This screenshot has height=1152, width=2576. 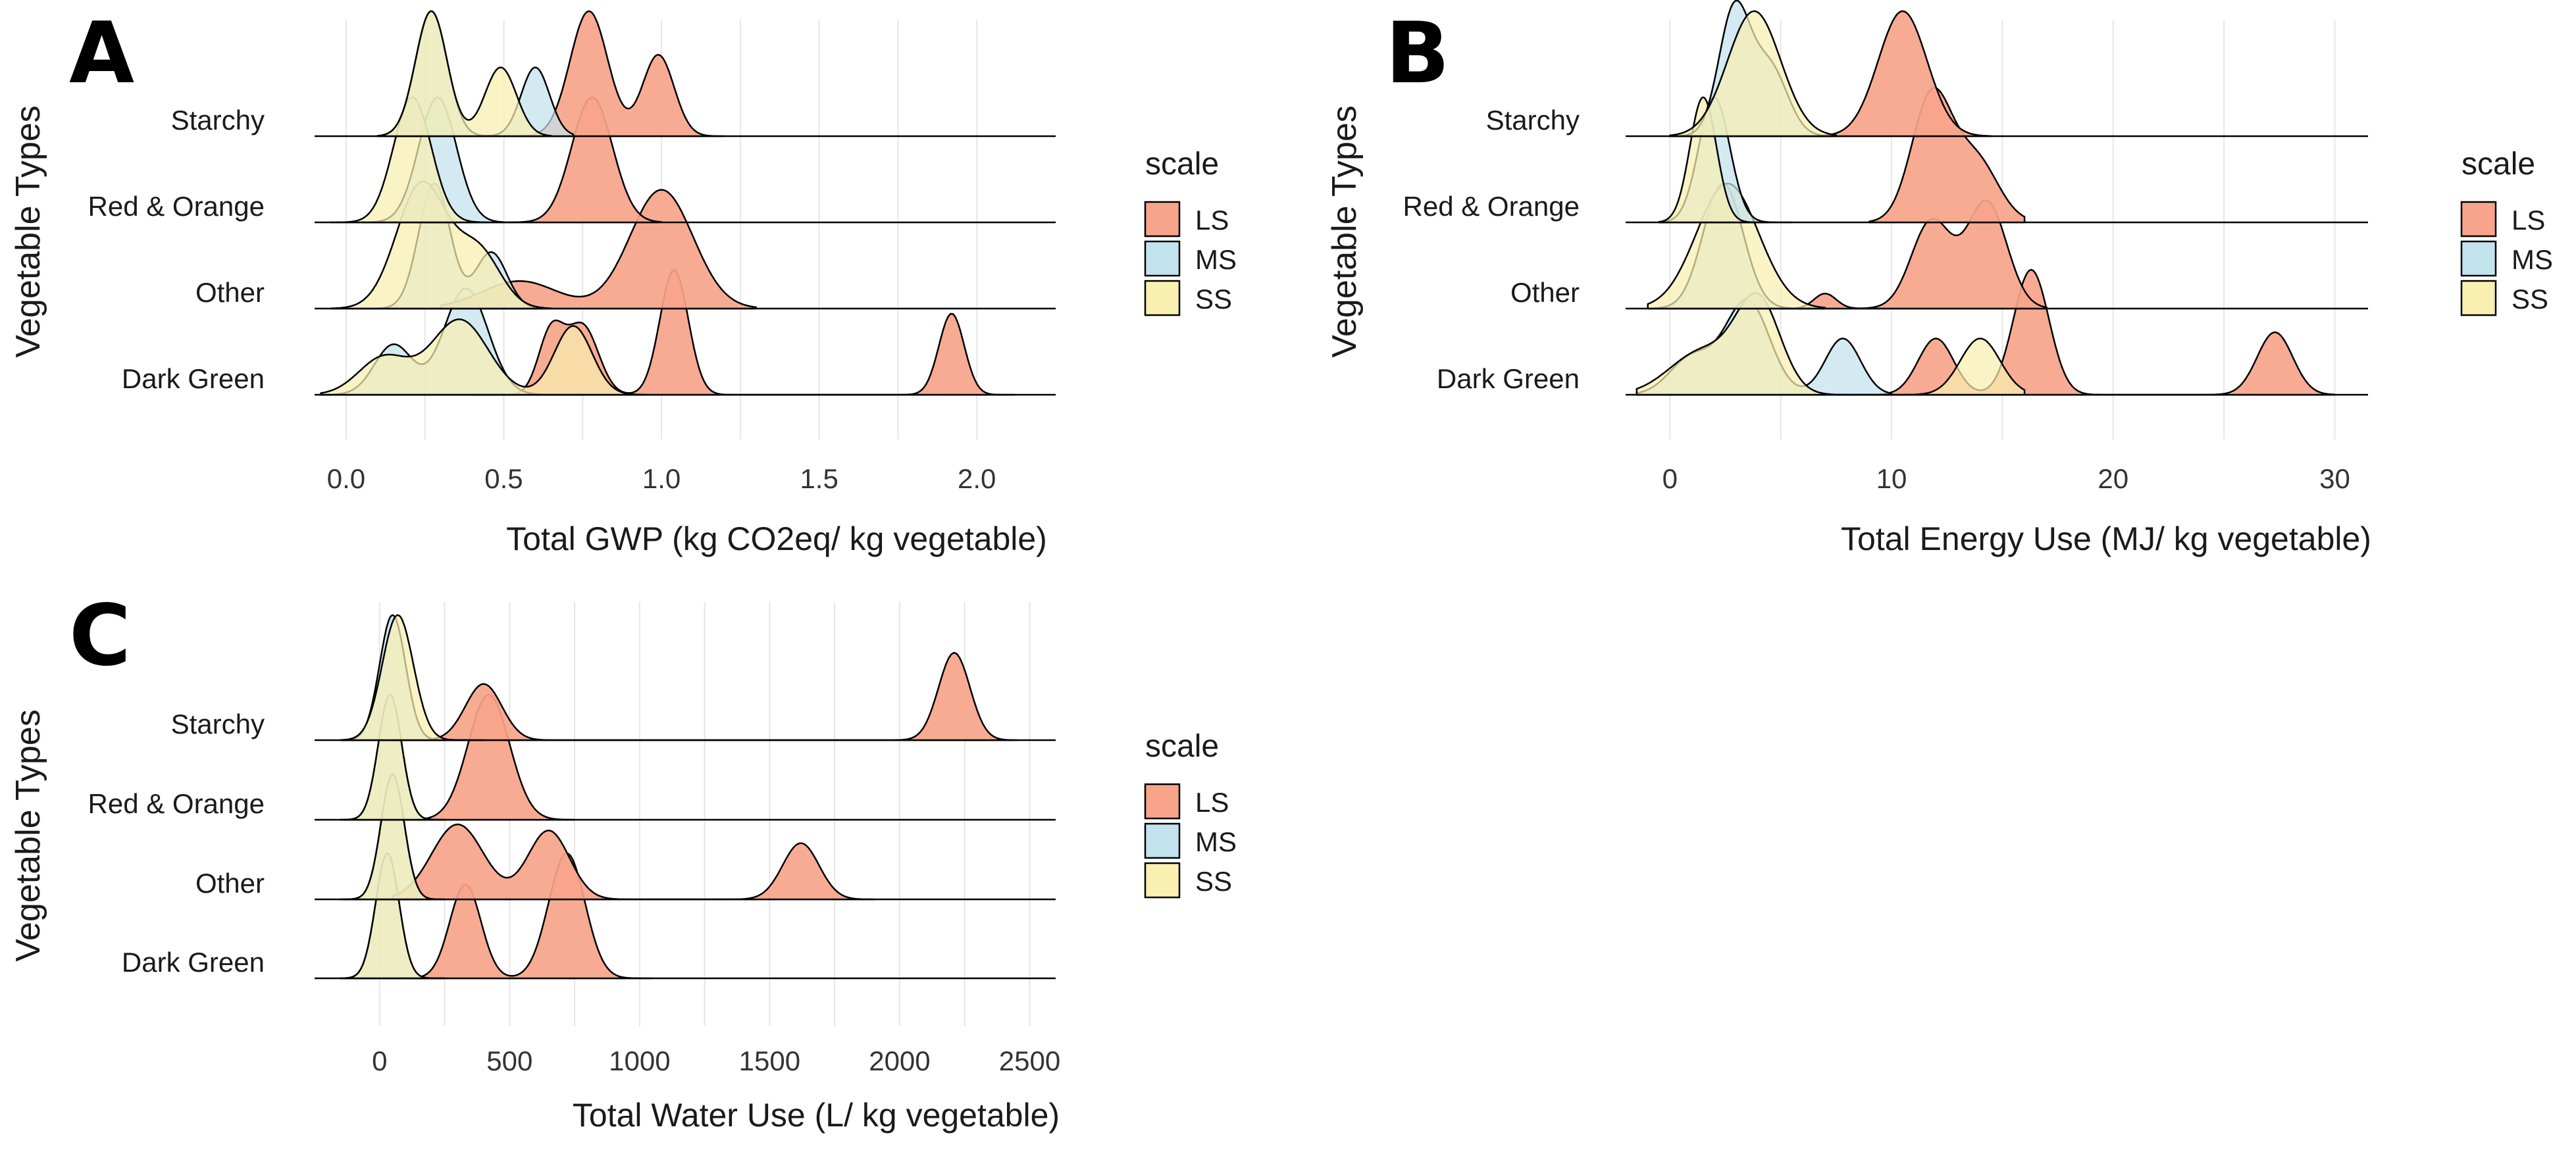 What do you see at coordinates (769, 1060) in the screenshot?
I see `x-tick-label: 1500` at bounding box center [769, 1060].